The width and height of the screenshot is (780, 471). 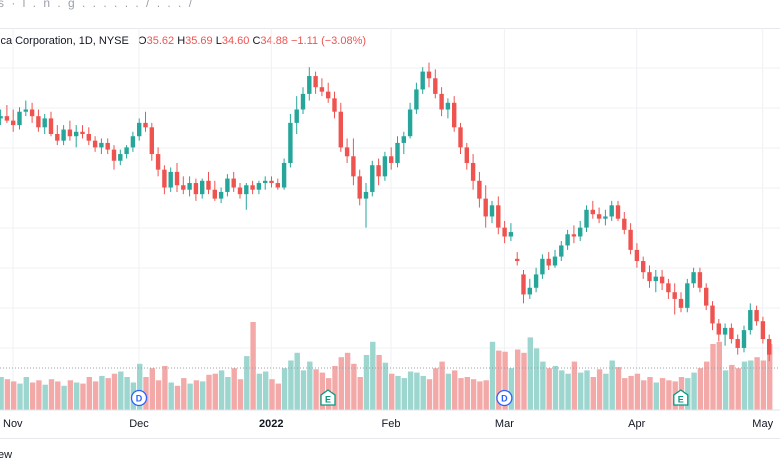 I want to click on symbol-name: ica Corporation, 1D, NYSE, so click(x=64, y=41).